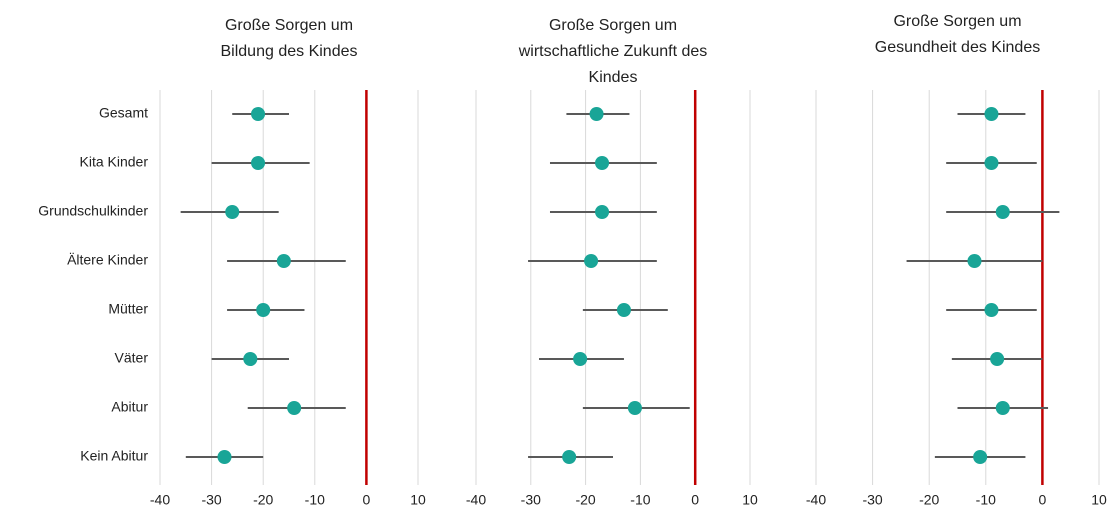 The image size is (1111, 515). What do you see at coordinates (613, 77) in the screenshot?
I see `panel-title: Kindes` at bounding box center [613, 77].